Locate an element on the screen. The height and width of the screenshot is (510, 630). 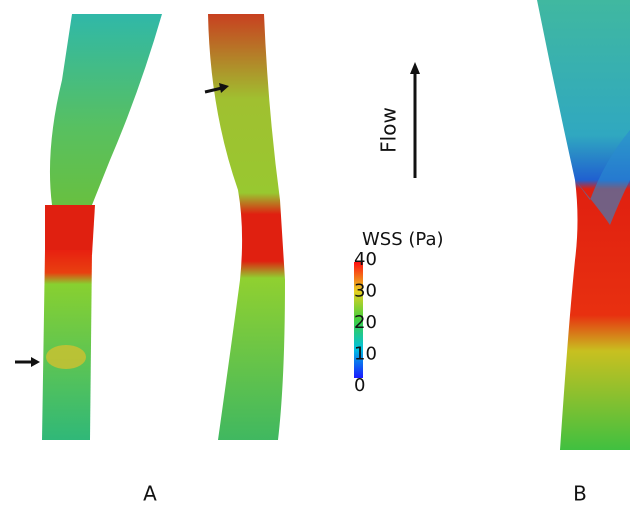
vessel-lower is located at coordinates (67, 345).